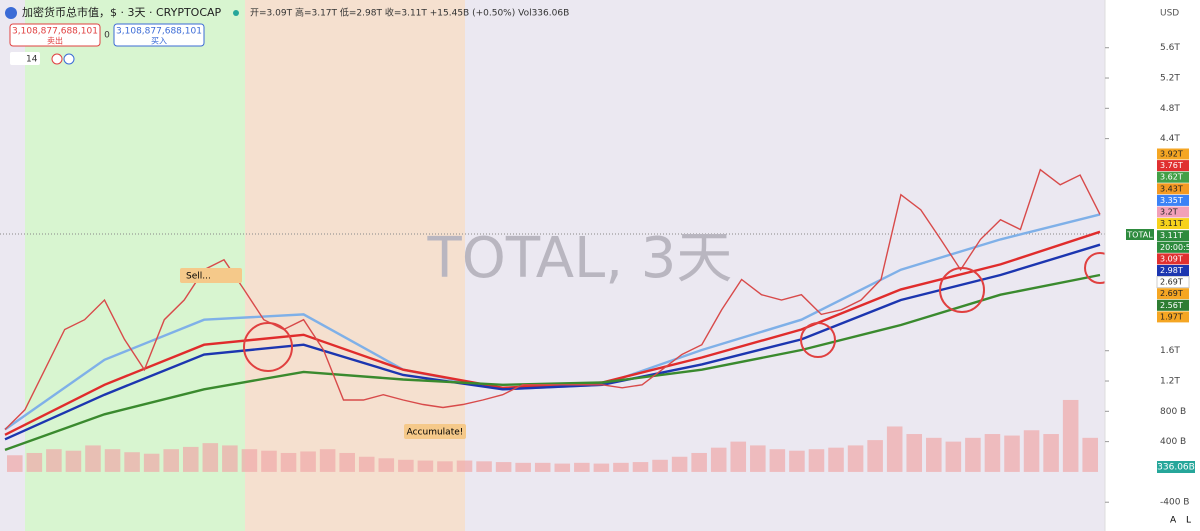  I want to click on buy-price: 3,108,877,688,101, so click(159, 32).